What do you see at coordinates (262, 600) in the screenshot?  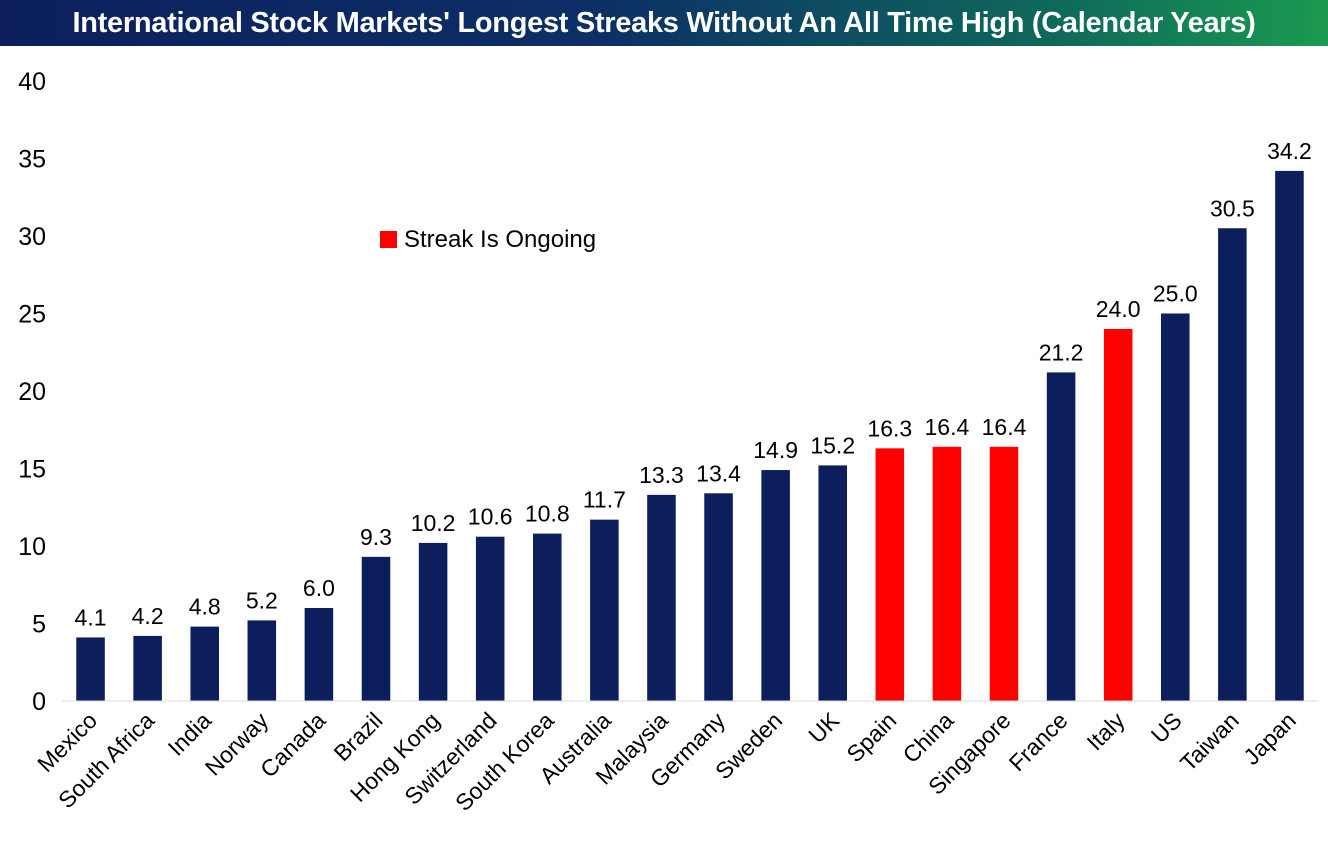 I see `data-label: 5.2` at bounding box center [262, 600].